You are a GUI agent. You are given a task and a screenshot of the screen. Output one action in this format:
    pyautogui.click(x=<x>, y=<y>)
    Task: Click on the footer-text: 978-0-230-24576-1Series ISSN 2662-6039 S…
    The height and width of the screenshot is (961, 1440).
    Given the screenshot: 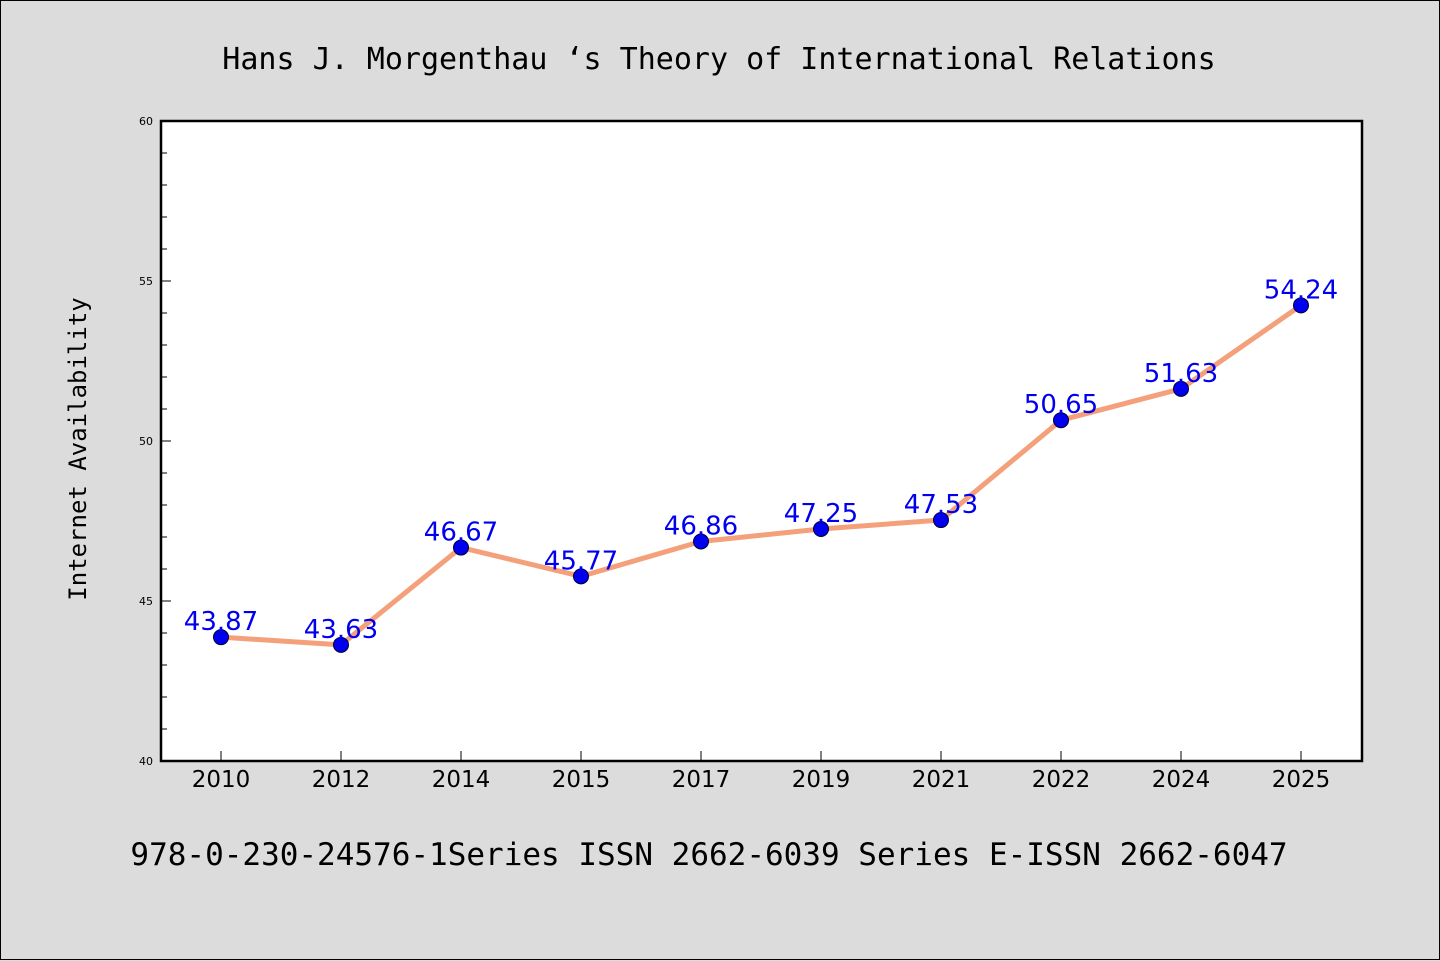 What is the action you would take?
    pyautogui.click(x=708, y=855)
    